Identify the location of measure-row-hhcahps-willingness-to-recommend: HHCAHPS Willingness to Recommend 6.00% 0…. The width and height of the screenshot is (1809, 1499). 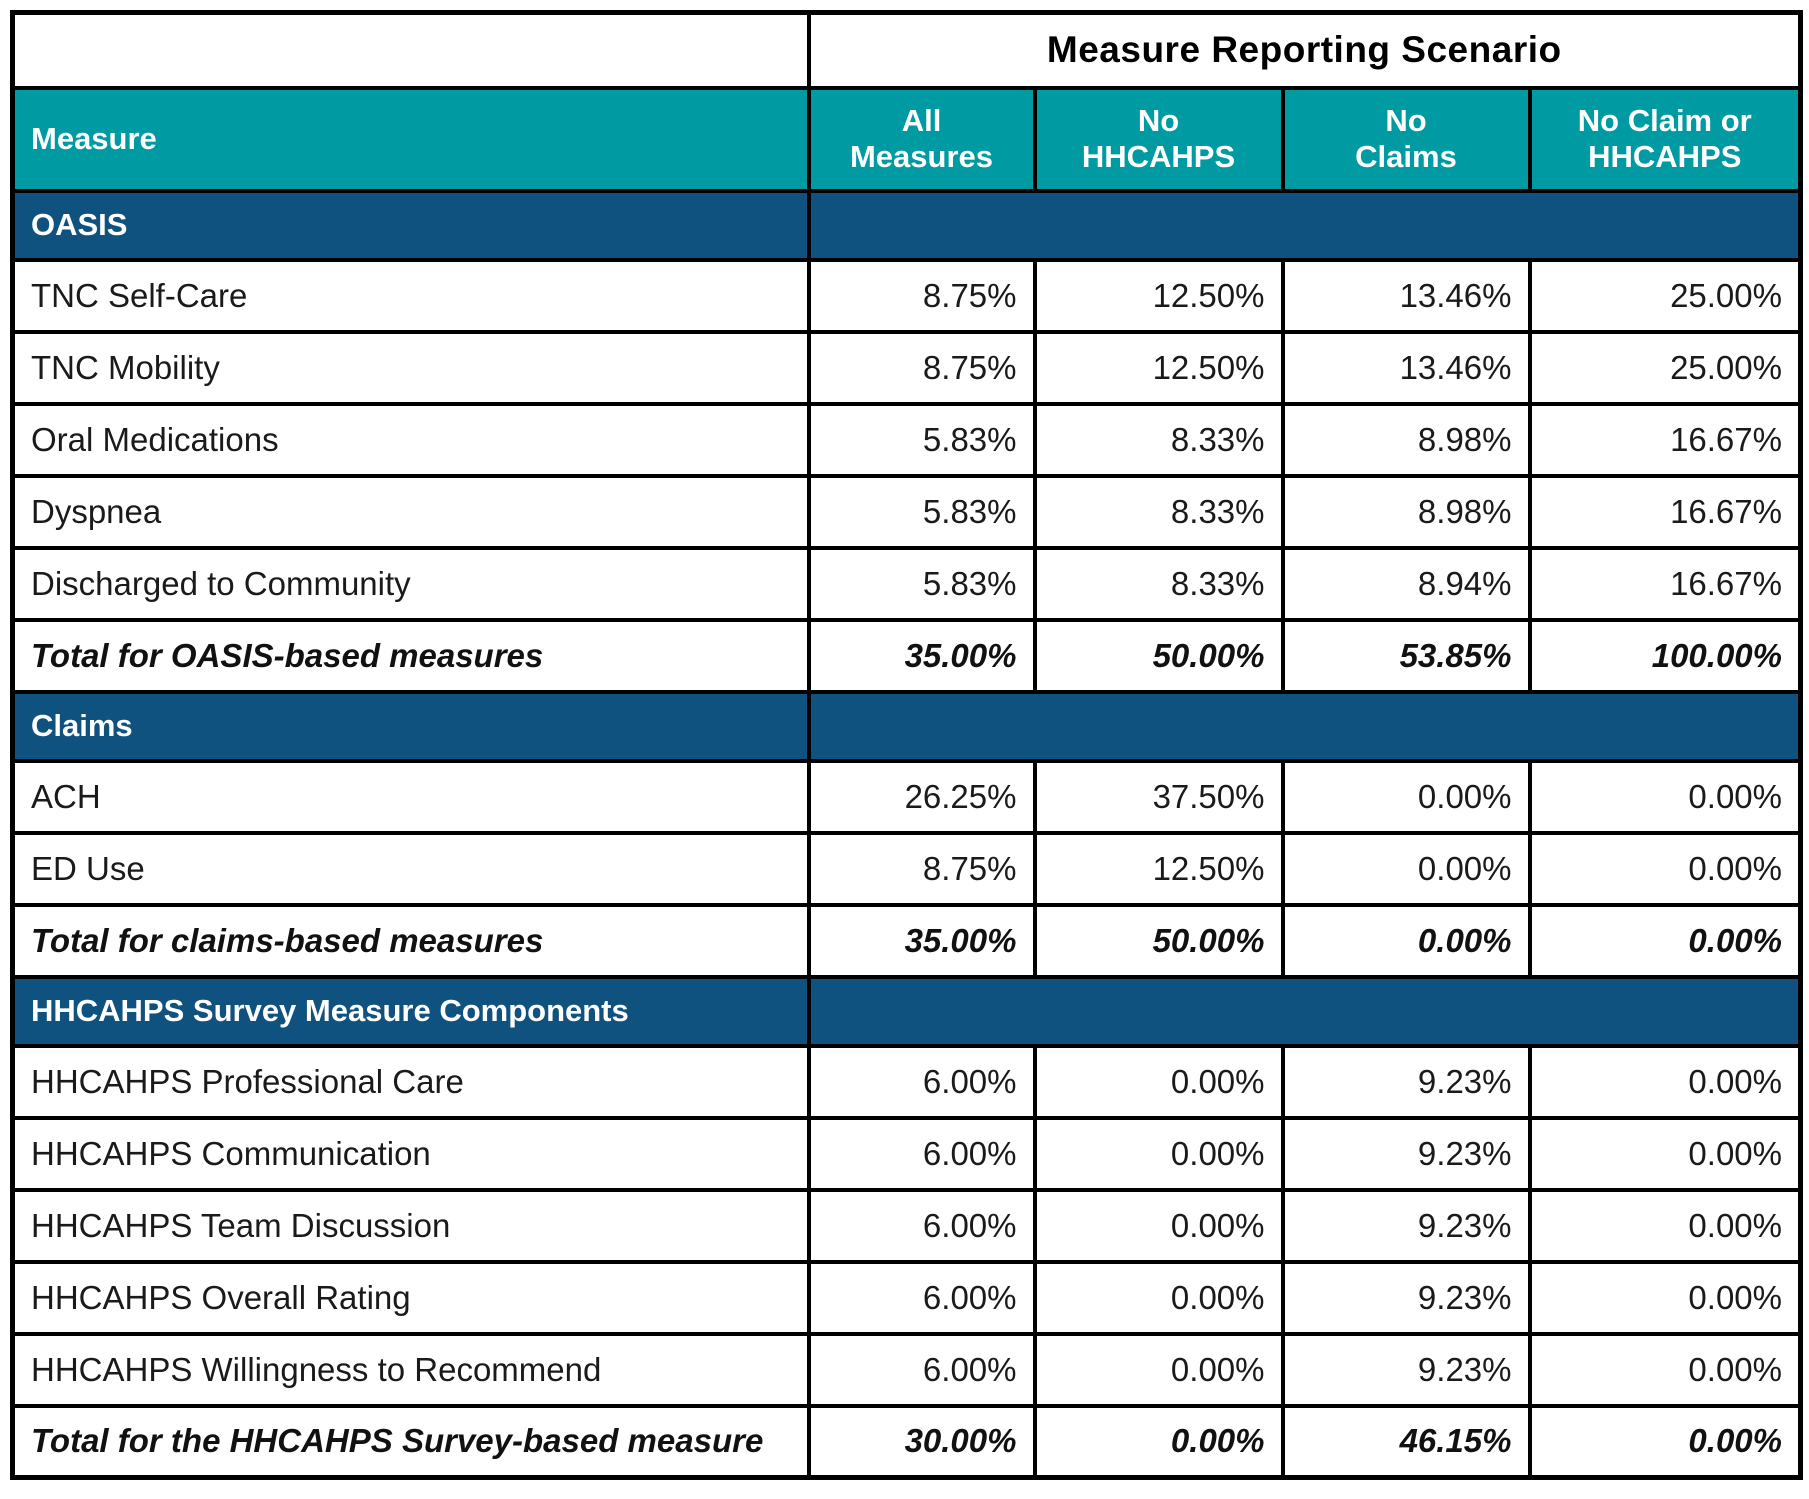
(906, 1369).